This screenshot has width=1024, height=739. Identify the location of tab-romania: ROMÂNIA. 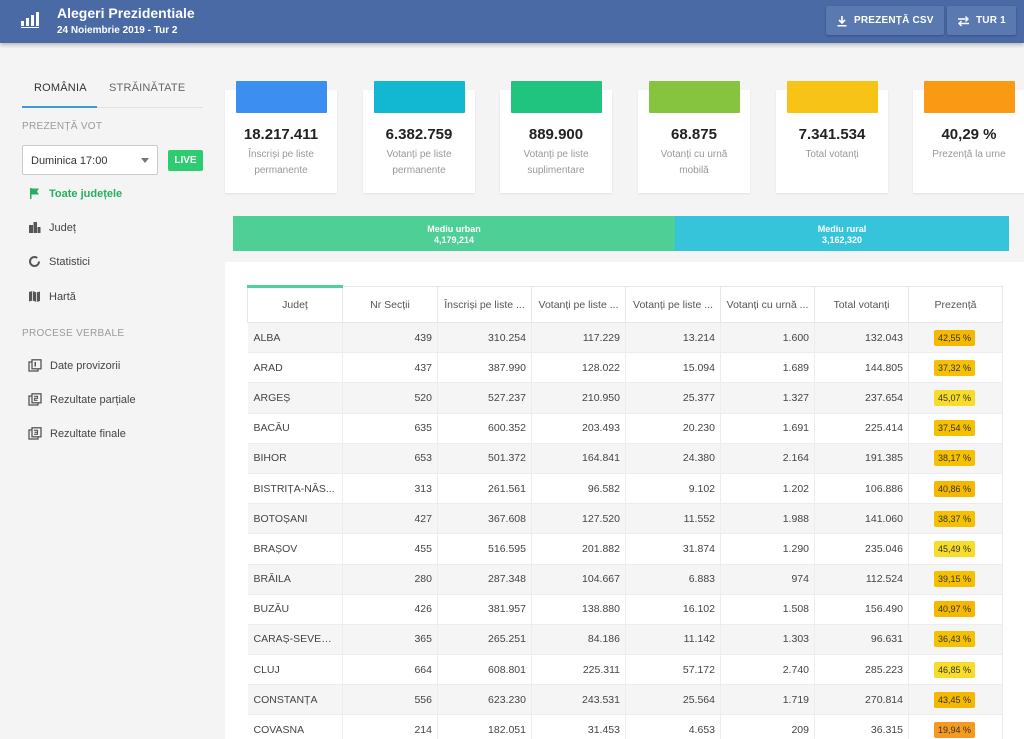
(60, 88).